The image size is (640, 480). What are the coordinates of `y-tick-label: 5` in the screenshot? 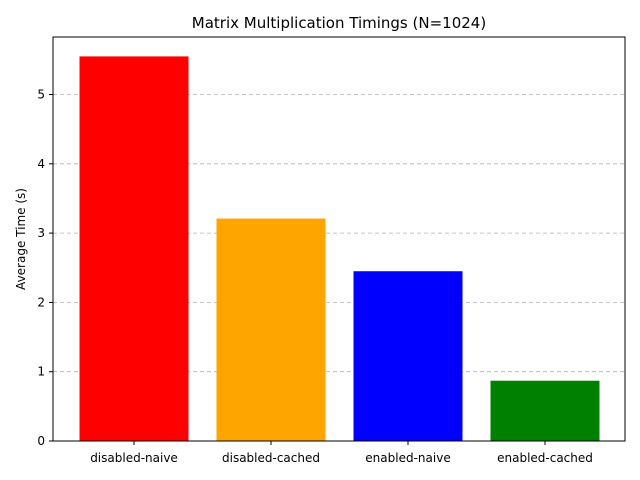 It's located at (41, 95).